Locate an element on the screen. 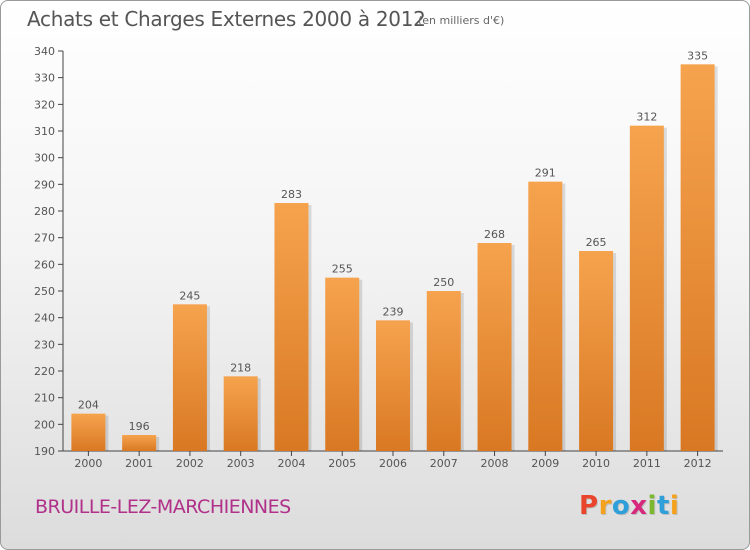 The width and height of the screenshot is (750, 550). x-tick-label: 2008 is located at coordinates (495, 463).